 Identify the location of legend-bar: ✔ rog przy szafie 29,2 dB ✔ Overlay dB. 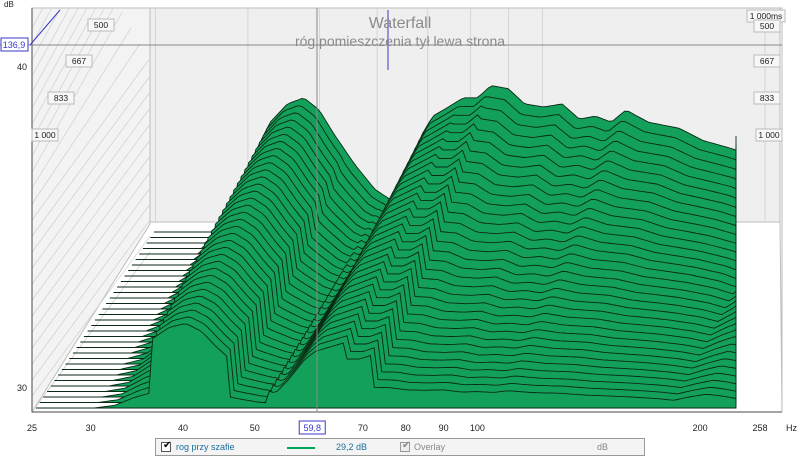
(400, 447).